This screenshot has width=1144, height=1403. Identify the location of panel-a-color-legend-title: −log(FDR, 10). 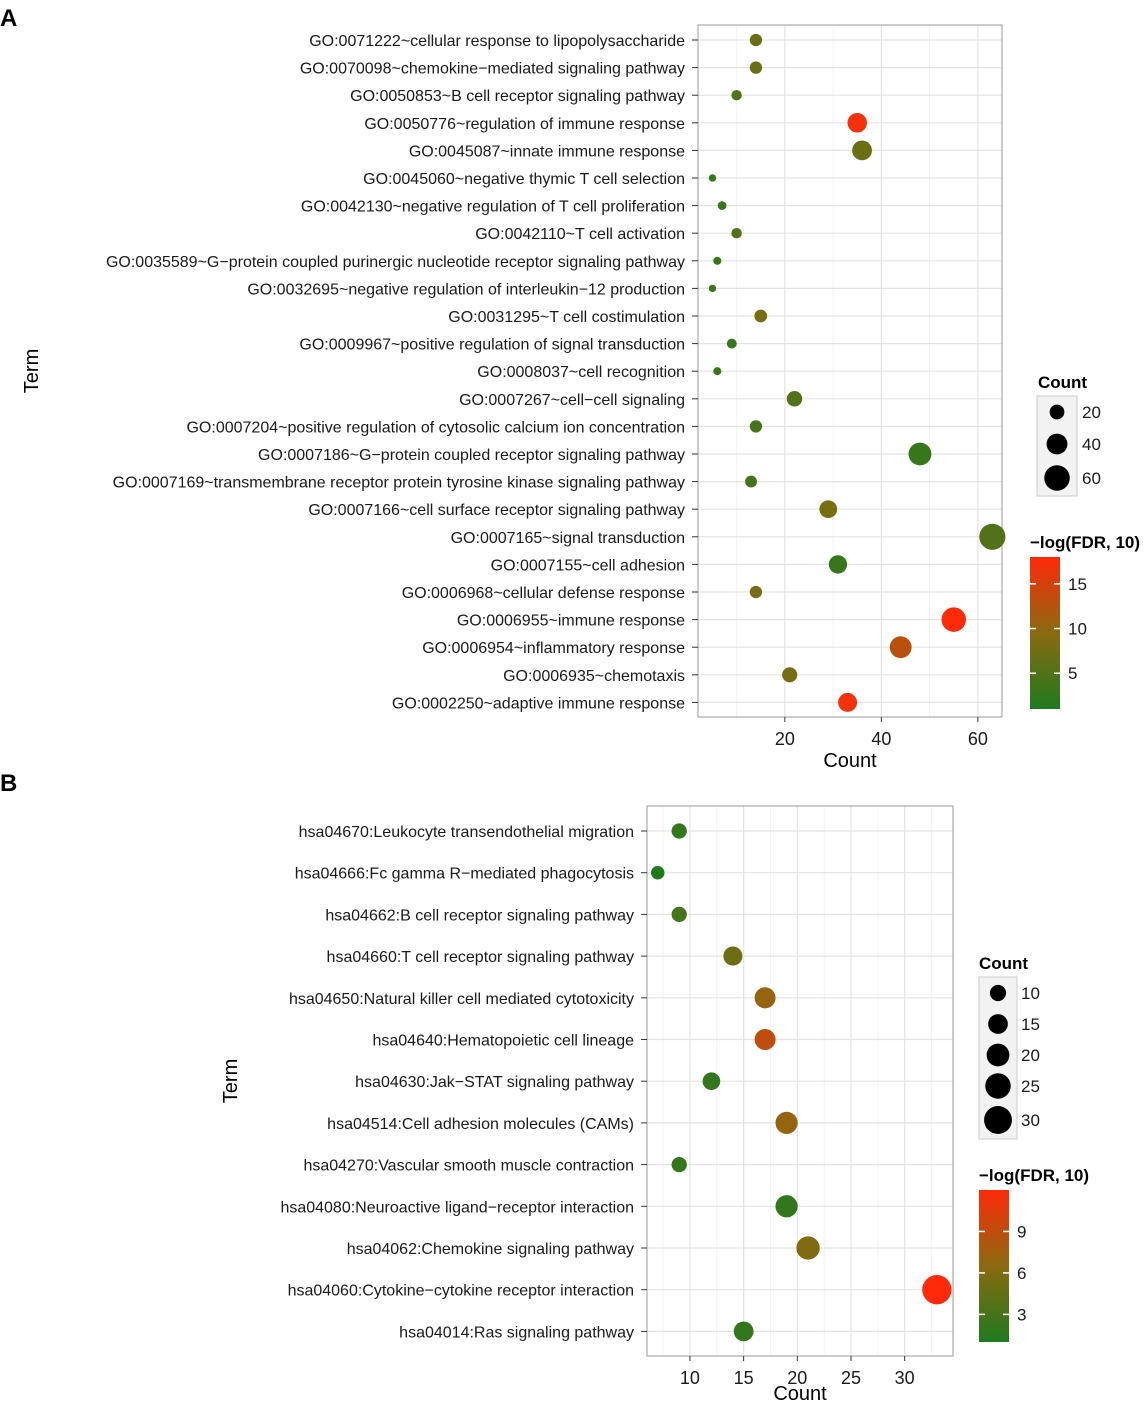
(1085, 542).